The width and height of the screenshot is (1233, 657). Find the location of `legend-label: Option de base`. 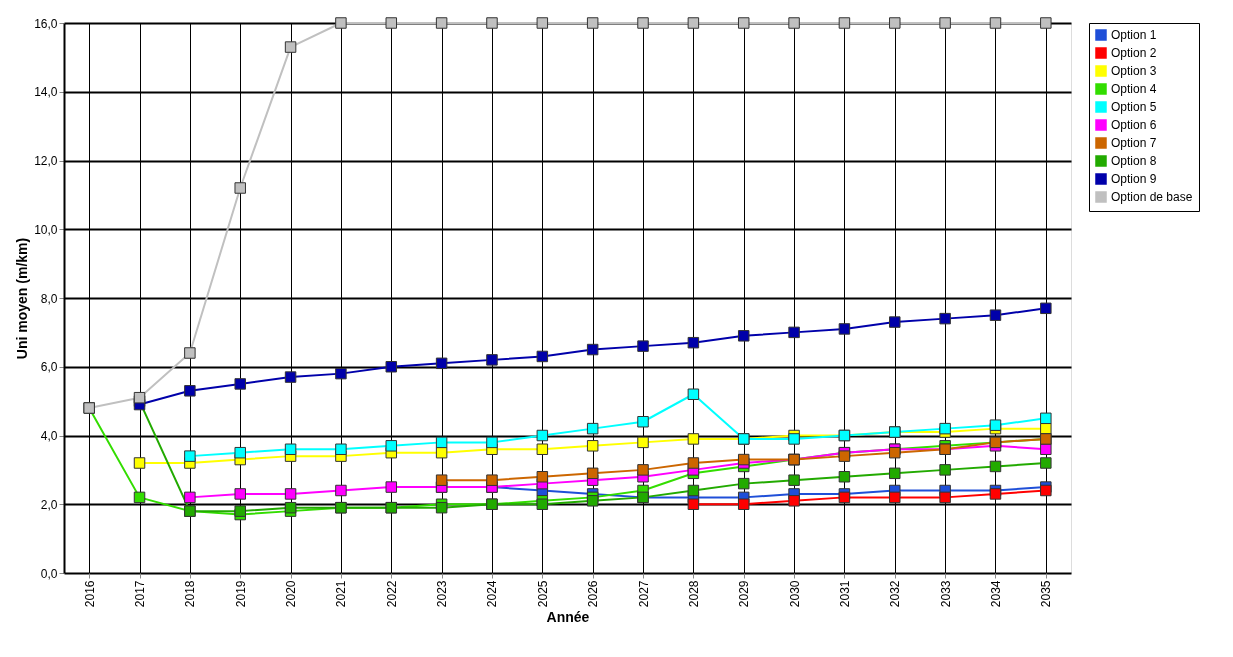

legend-label: Option de base is located at coordinates (1152, 197).